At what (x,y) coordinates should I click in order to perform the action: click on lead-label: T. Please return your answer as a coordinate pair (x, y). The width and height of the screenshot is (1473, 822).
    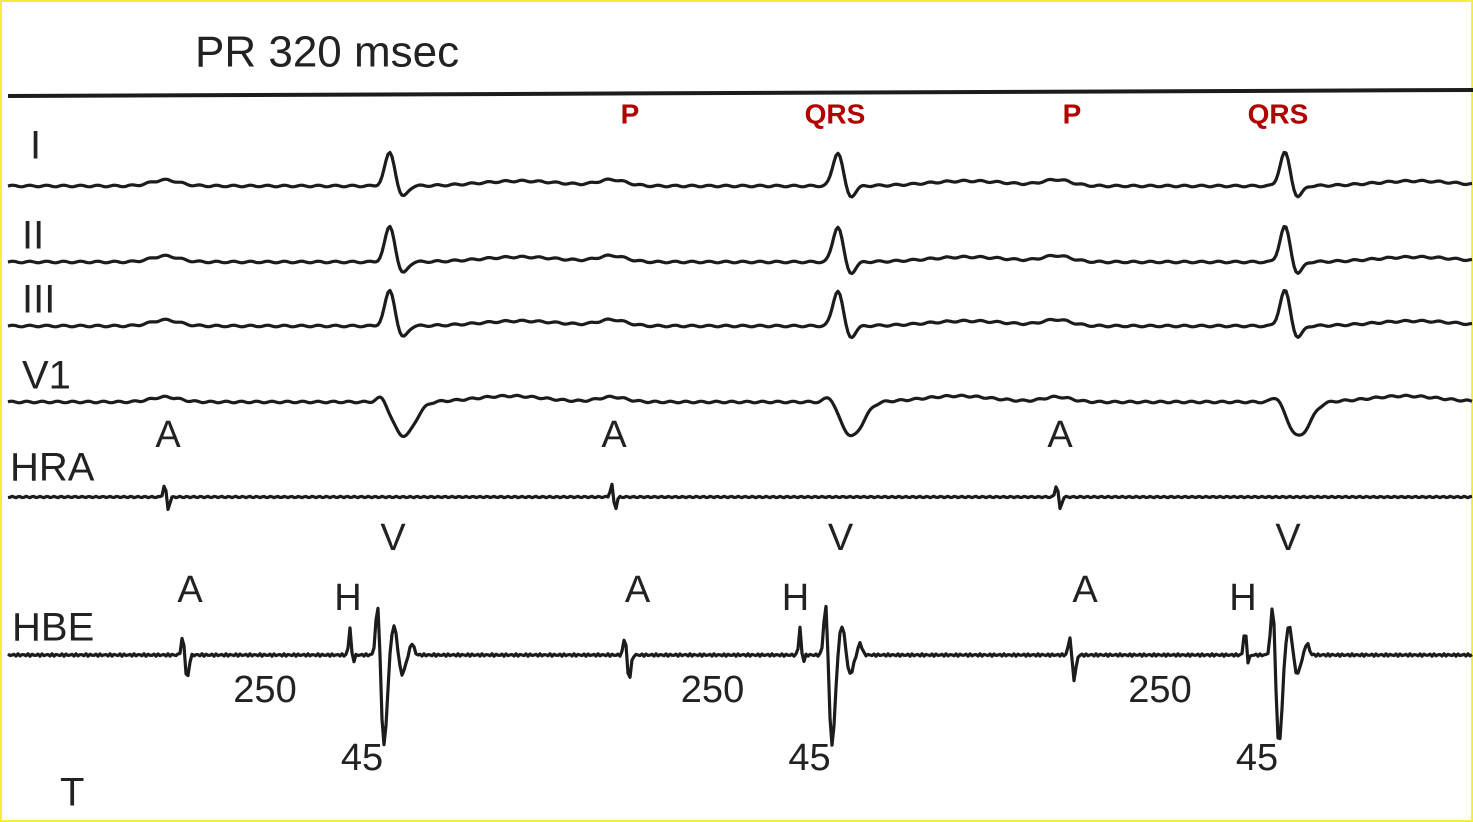
    Looking at the image, I should click on (72, 793).